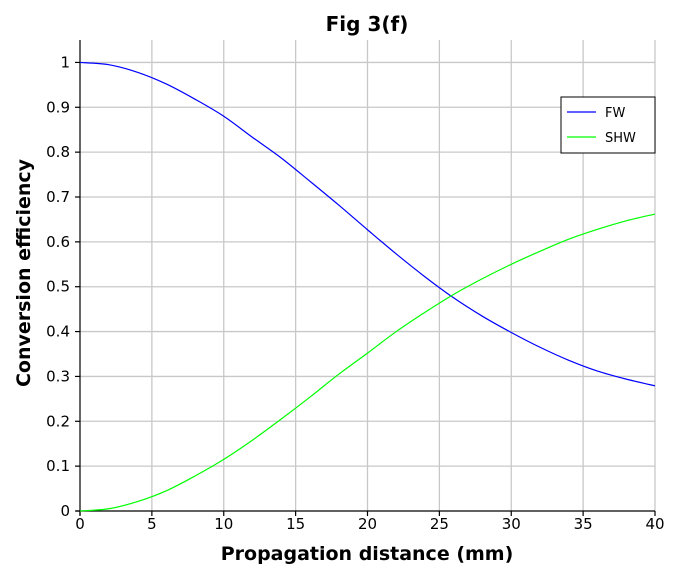 The image size is (693, 580). Describe the element at coordinates (80, 524) in the screenshot. I see `x-tick-label-0: 0` at that location.